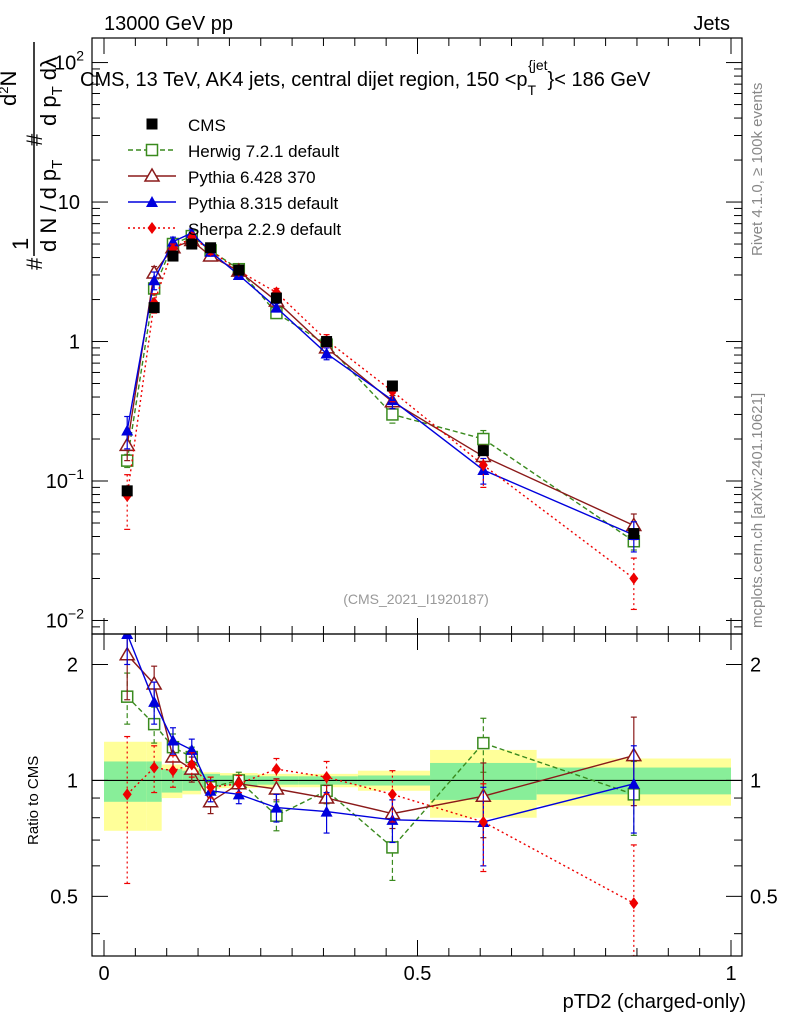 This screenshot has width=786, height=1024. What do you see at coordinates (72, 665) in the screenshot?
I see `ratio-y-tick-label-left: 2` at bounding box center [72, 665].